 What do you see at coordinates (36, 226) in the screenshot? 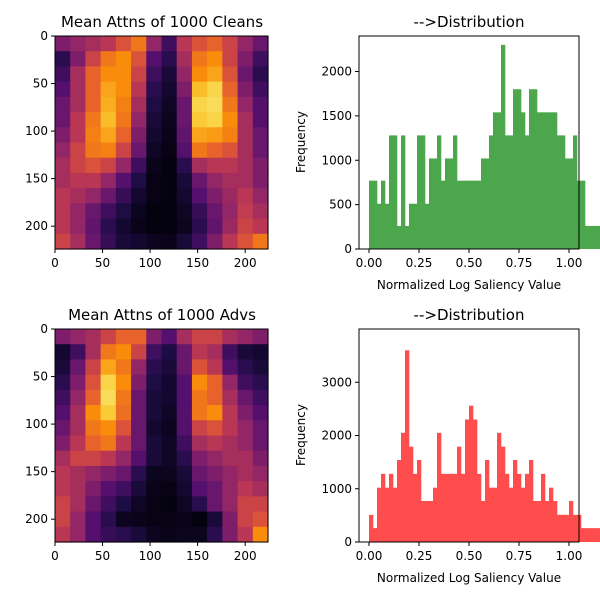
I see `heatmap-clean-ytick-label: 200` at bounding box center [36, 226].